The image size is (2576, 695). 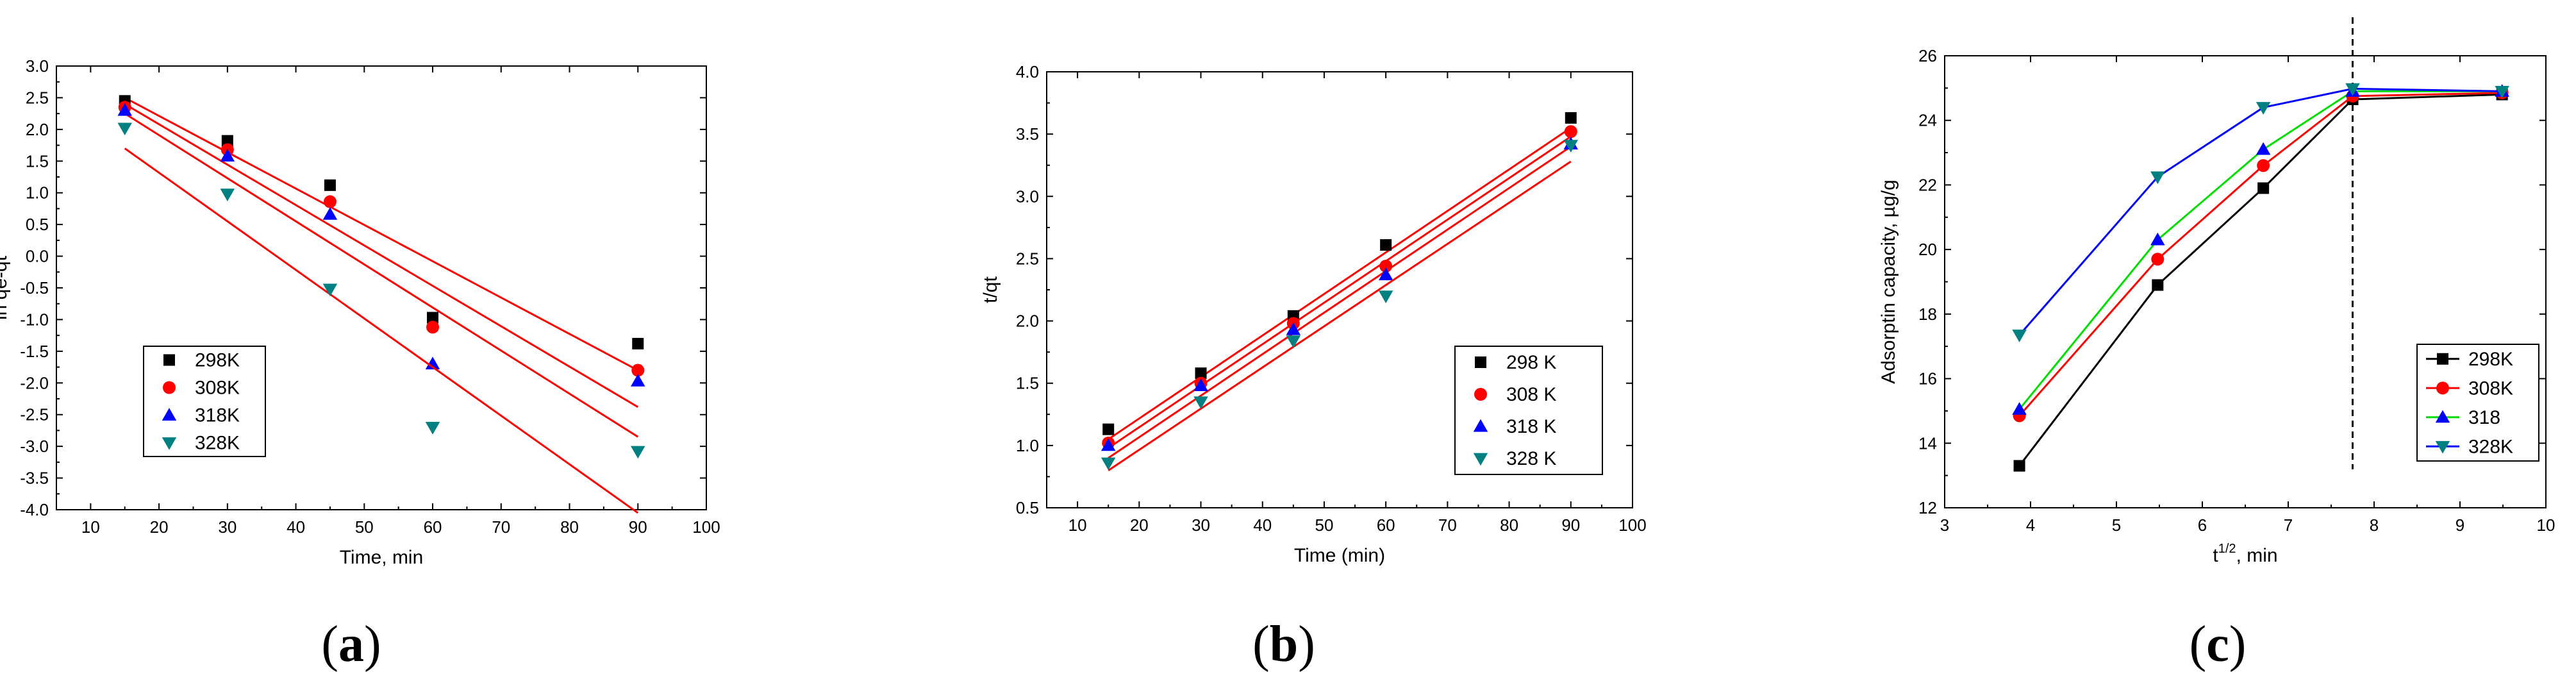 I want to click on x-tick-label: 50, so click(x=365, y=527).